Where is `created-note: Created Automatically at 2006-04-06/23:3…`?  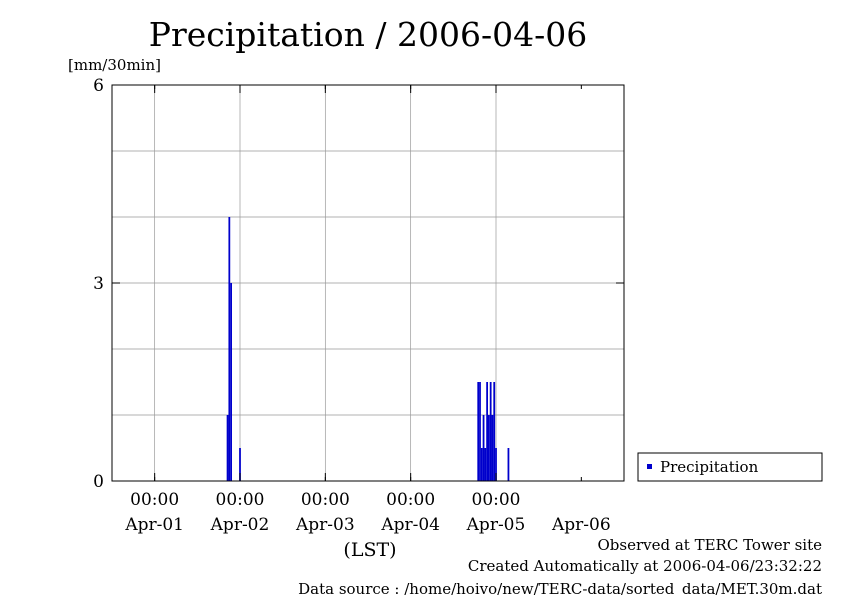
created-note: Created Automatically at 2006-04-06/23:3… is located at coordinates (645, 566).